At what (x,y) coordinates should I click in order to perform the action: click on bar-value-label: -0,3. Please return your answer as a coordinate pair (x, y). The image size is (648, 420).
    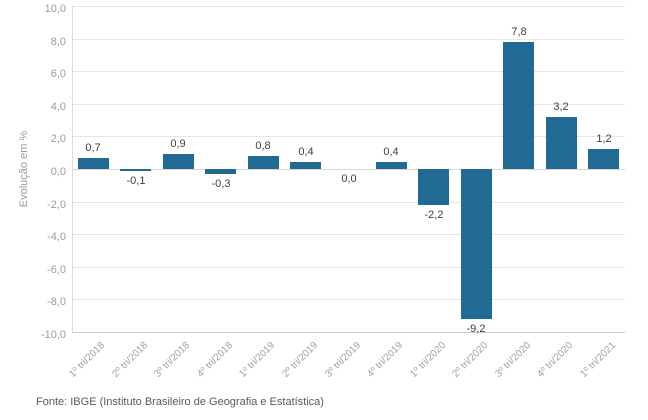
    Looking at the image, I should click on (221, 184).